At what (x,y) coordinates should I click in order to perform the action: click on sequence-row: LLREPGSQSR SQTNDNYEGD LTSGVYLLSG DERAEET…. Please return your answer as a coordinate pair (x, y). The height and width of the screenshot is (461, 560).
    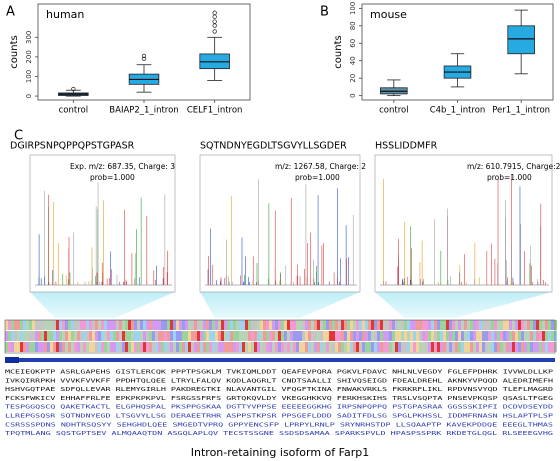
    Looking at the image, I should click on (279, 417).